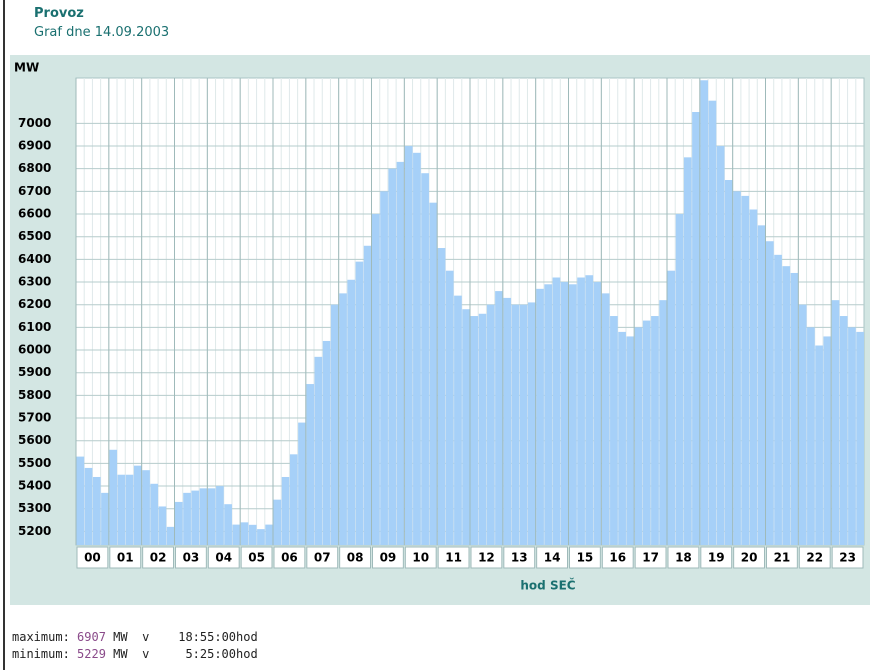  What do you see at coordinates (552, 558) in the screenshot?
I see `x-tick-label: 14` at bounding box center [552, 558].